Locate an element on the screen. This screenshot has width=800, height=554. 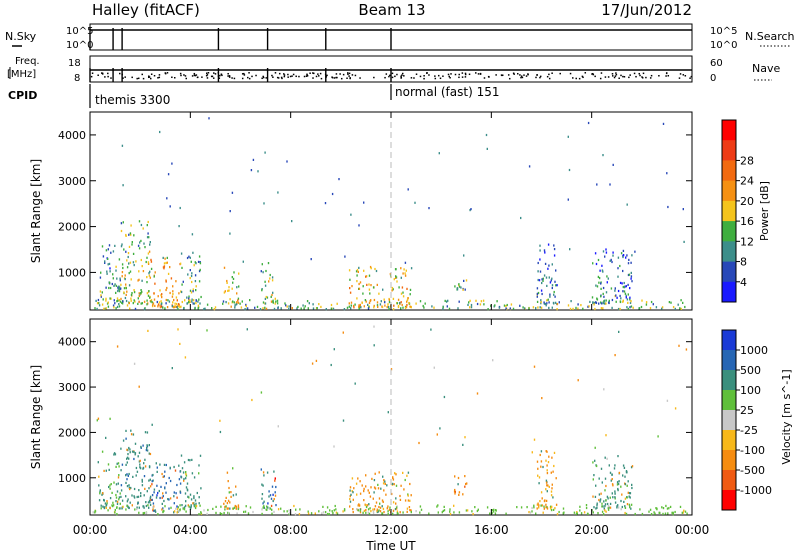
colorbar-swatch is located at coordinates (729, 171).